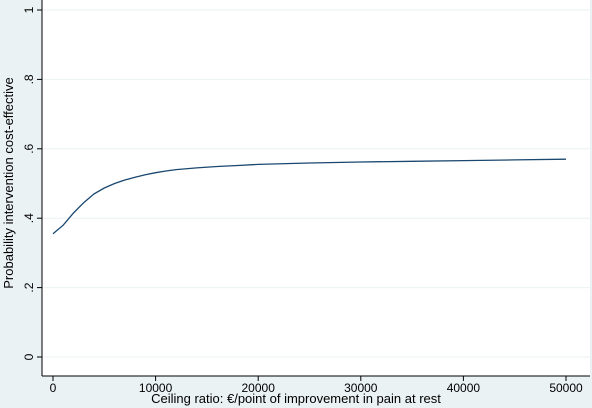 Image resolution: width=592 pixels, height=408 pixels. What do you see at coordinates (8, 182) in the screenshot?
I see `y-axis-title: Probability intervention cost-effective` at bounding box center [8, 182].